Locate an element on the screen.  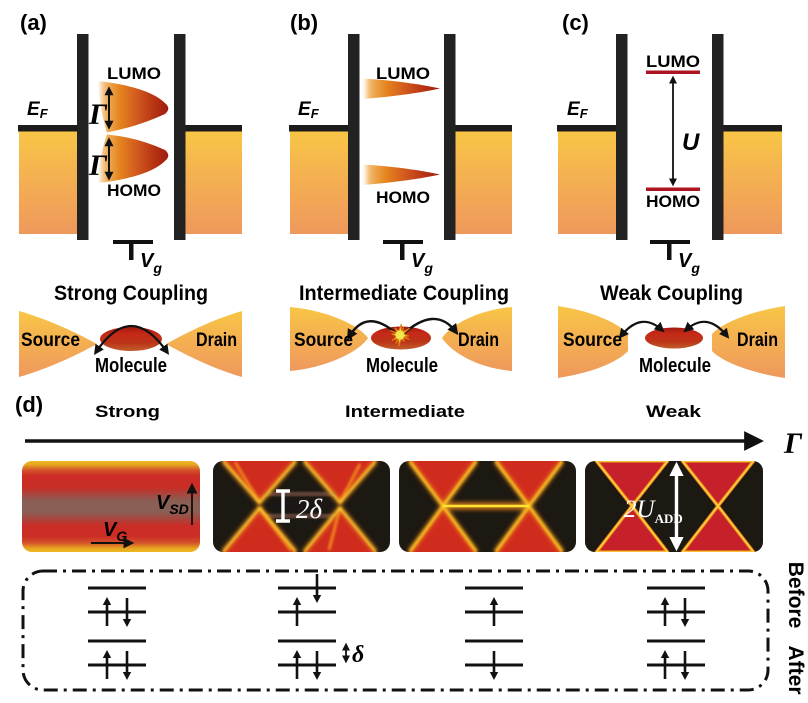
svg-text: Before is located at coordinates (795, 595).